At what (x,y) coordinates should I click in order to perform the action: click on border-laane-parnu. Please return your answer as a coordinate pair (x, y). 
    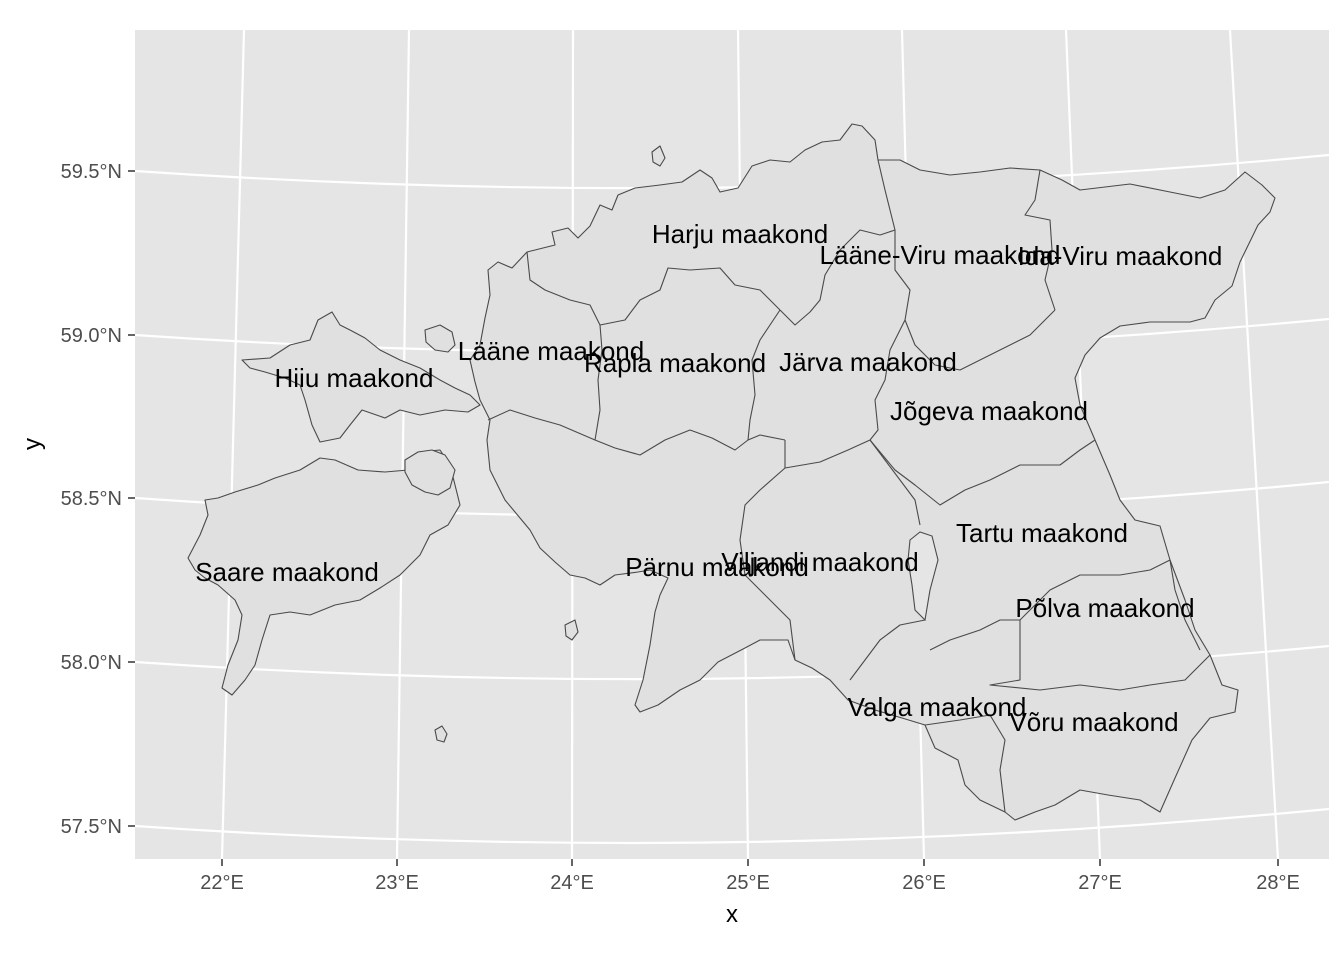
    Looking at the image, I should click on (541, 425).